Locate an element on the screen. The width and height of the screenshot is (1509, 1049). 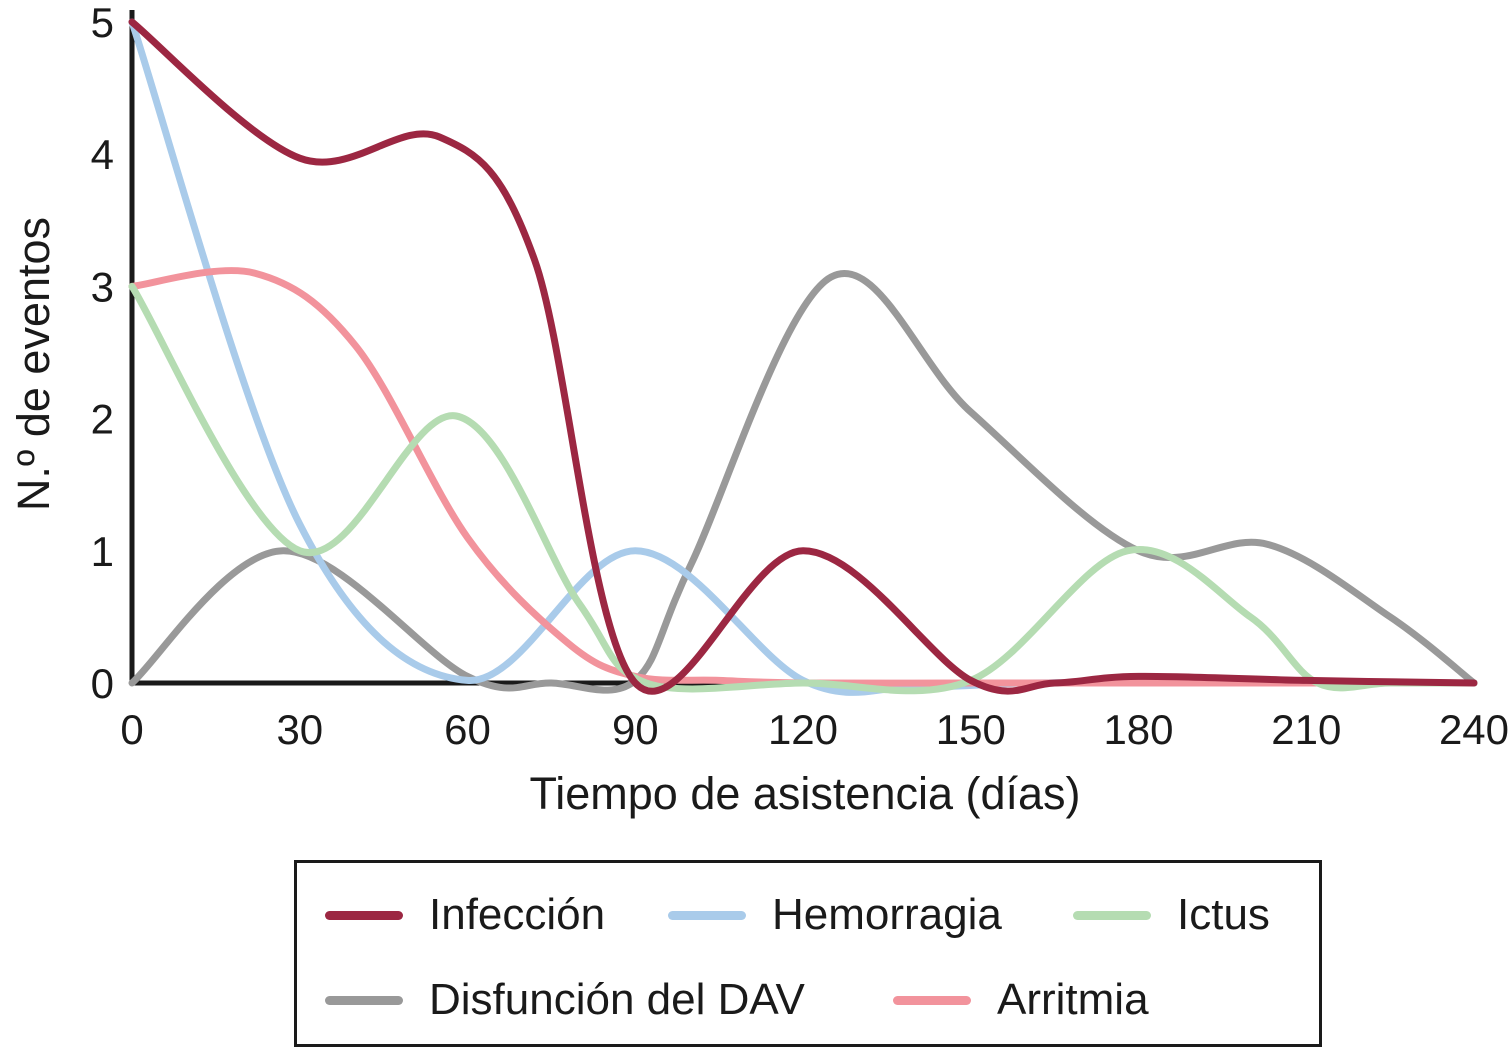
x-tick-label: 210 is located at coordinates (1306, 729).